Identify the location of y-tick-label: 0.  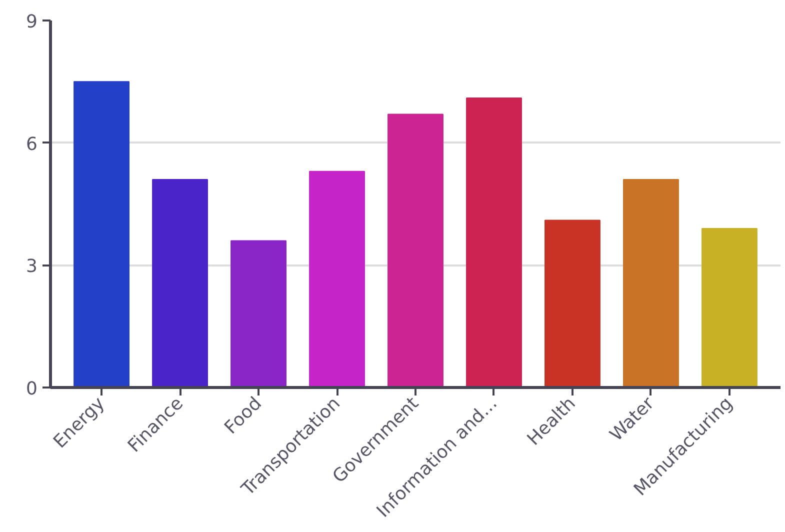
(32, 389).